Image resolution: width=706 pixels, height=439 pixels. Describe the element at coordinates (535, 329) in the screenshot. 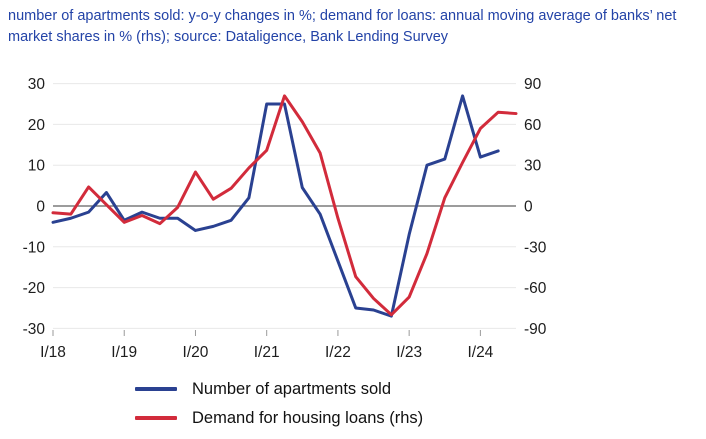

I see `right-axis-tick-label: -90` at that location.